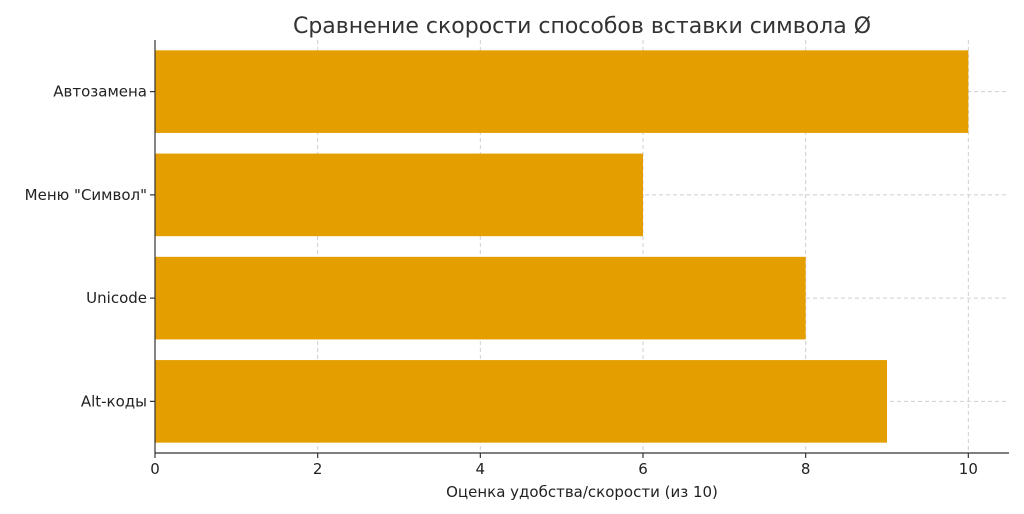  What do you see at coordinates (318, 469) in the screenshot?
I see `x-tick-label: 2` at bounding box center [318, 469].